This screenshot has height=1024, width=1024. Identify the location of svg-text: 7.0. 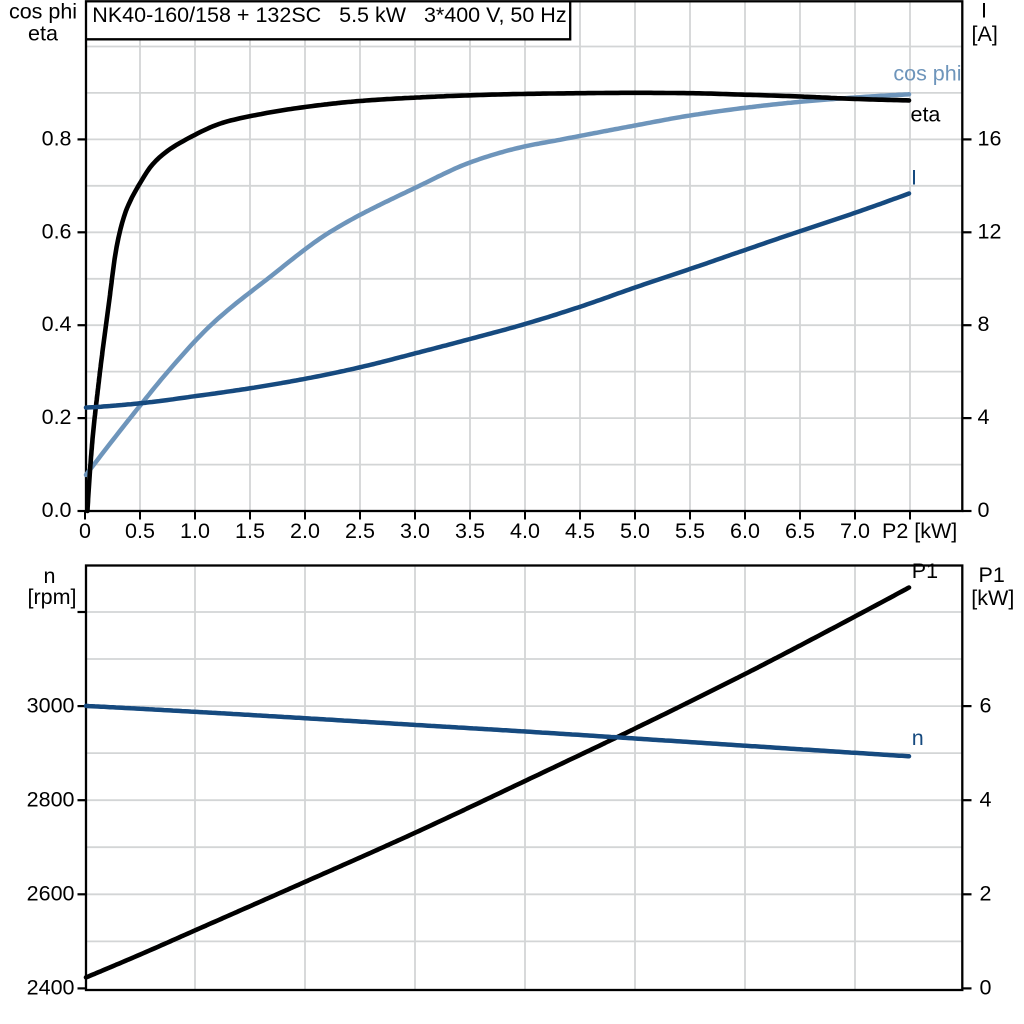
(855, 531).